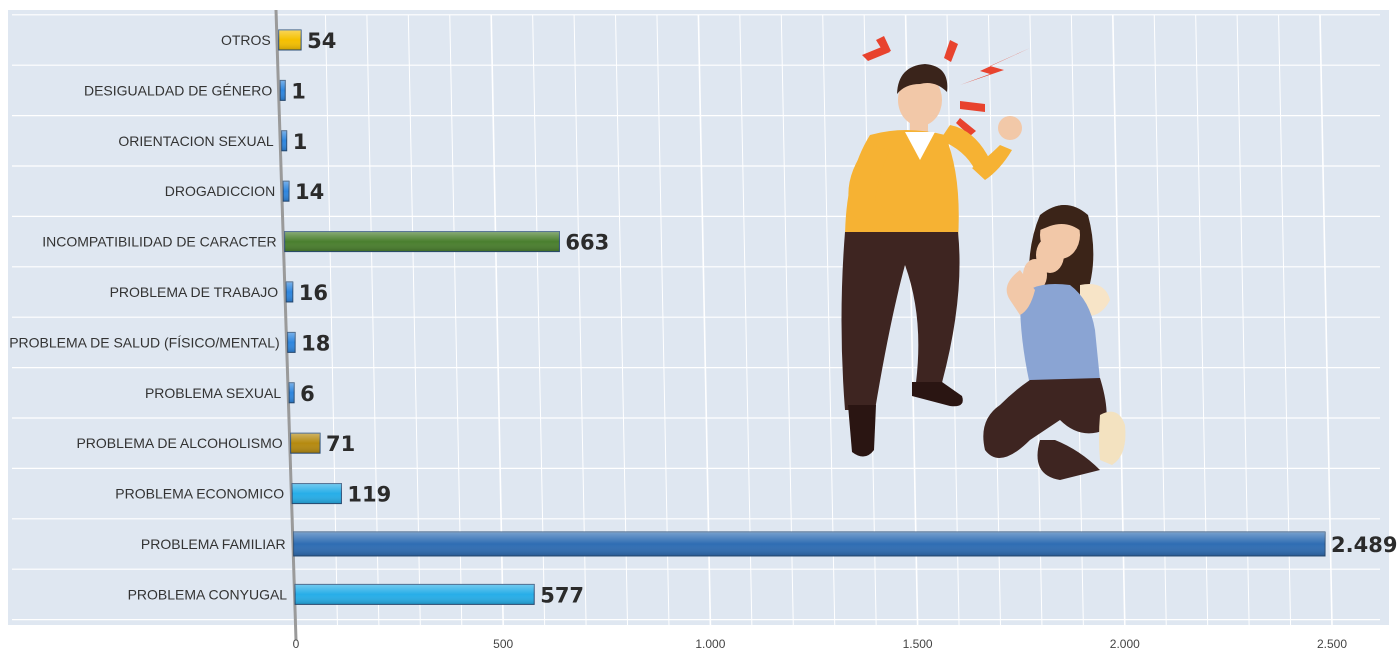  Describe the element at coordinates (1332, 644) in the screenshot. I see `x-tick-label: 2.500` at that location.